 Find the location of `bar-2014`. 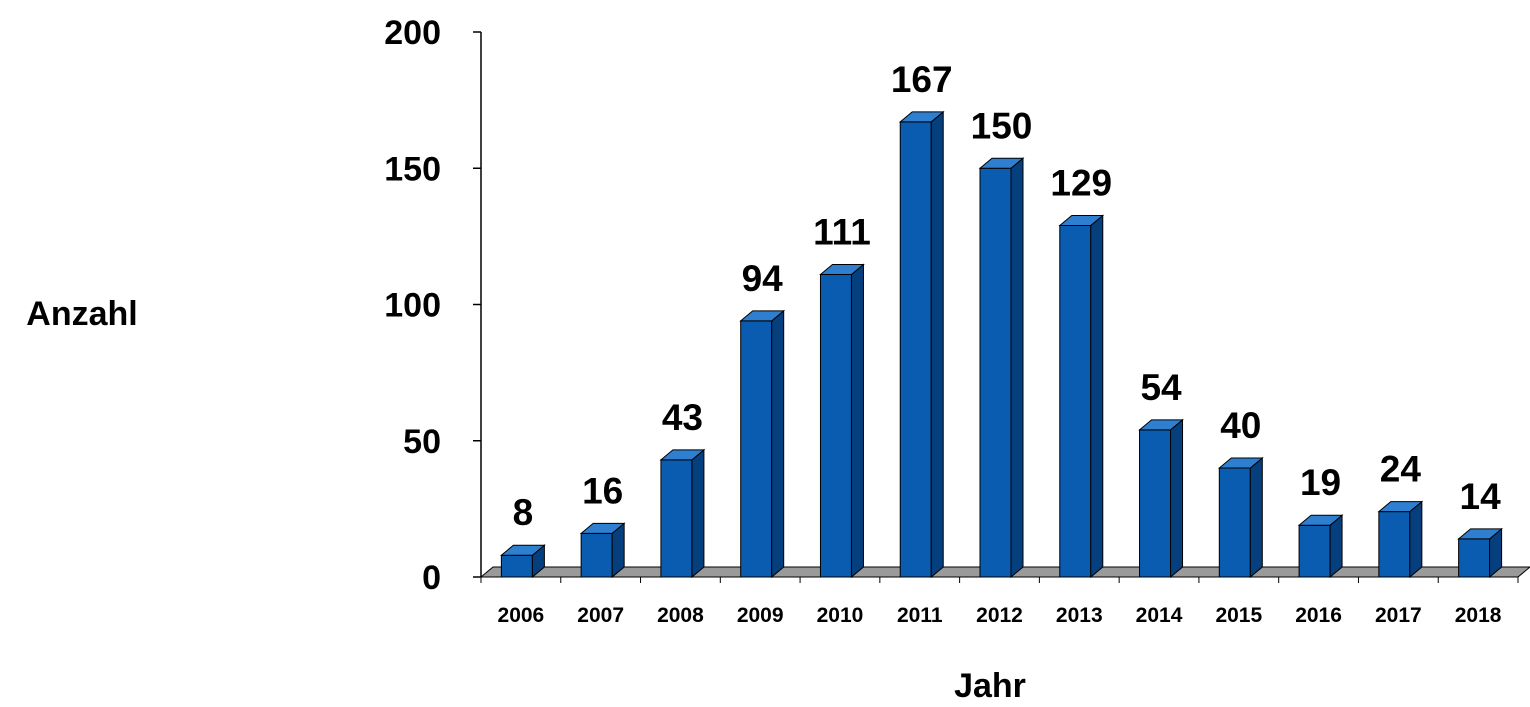

bar-2014 is located at coordinates (1161, 498).